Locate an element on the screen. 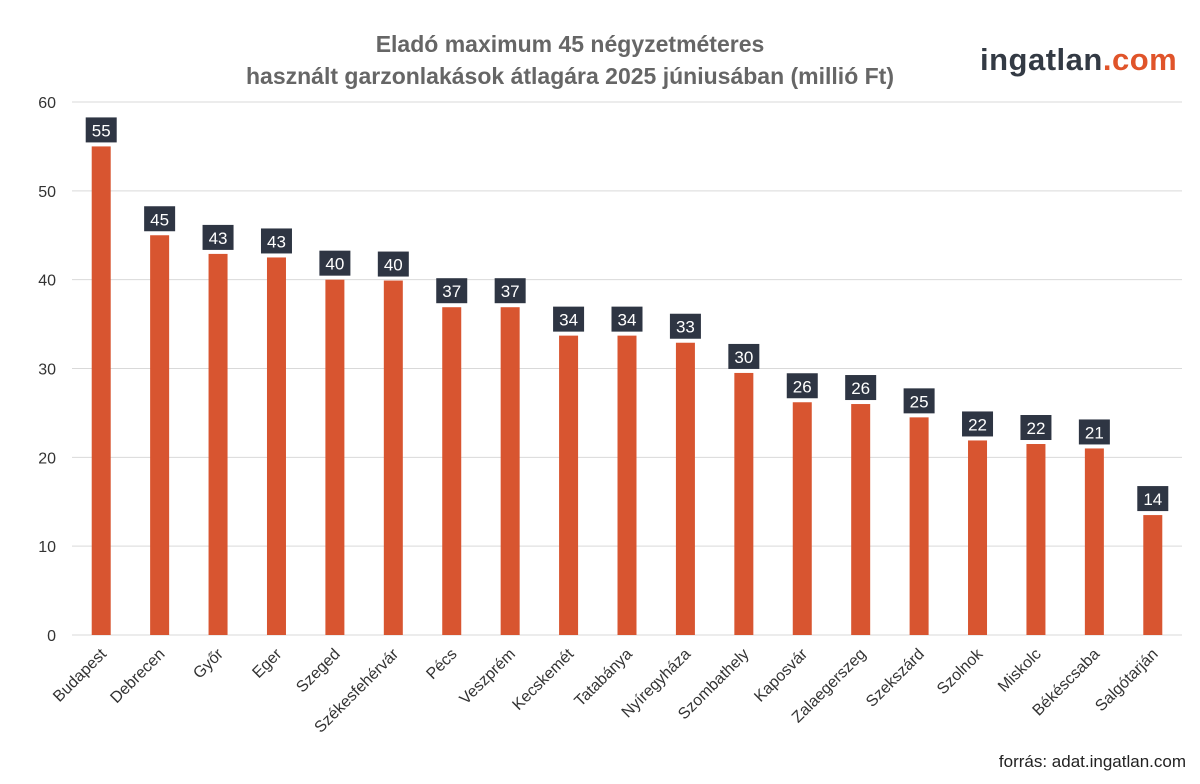 Image resolution: width=1200 pixels, height=784 pixels. data-label: 14 is located at coordinates (1153, 499).